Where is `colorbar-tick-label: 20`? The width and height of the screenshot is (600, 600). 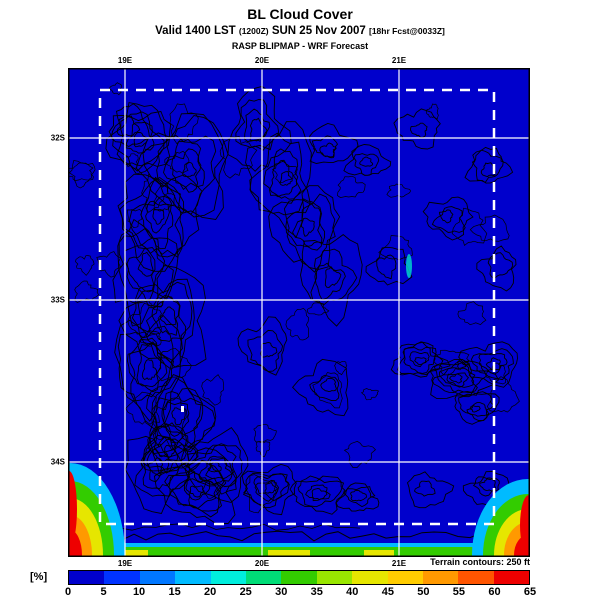
colorbar-tick-label: 20 is located at coordinates (210, 592).